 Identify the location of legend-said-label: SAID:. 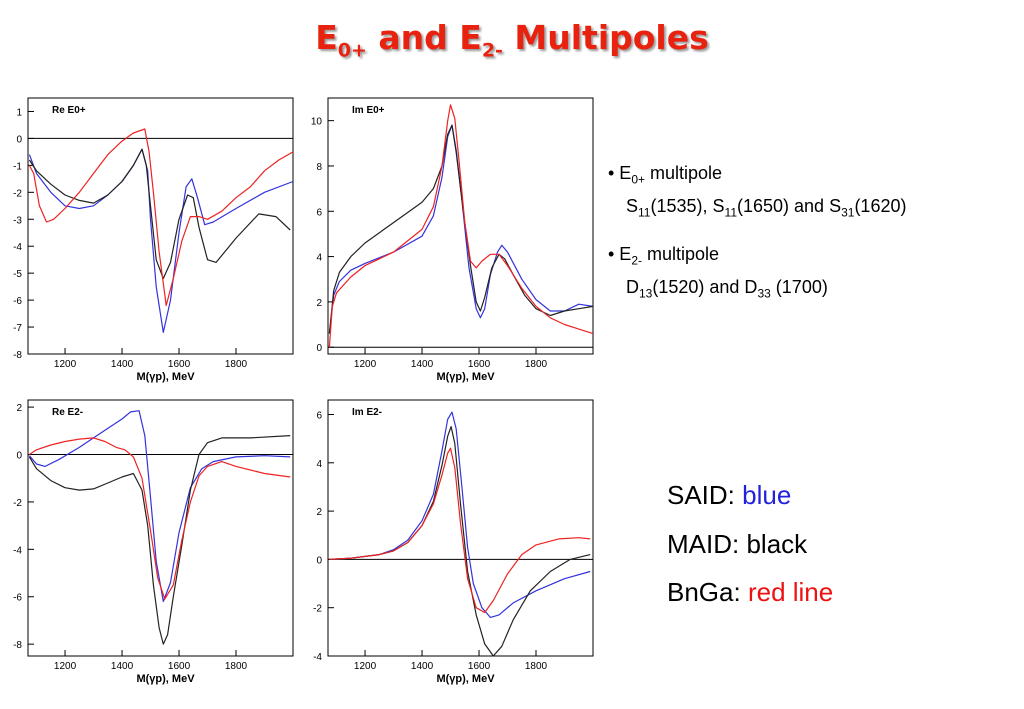
(701, 495).